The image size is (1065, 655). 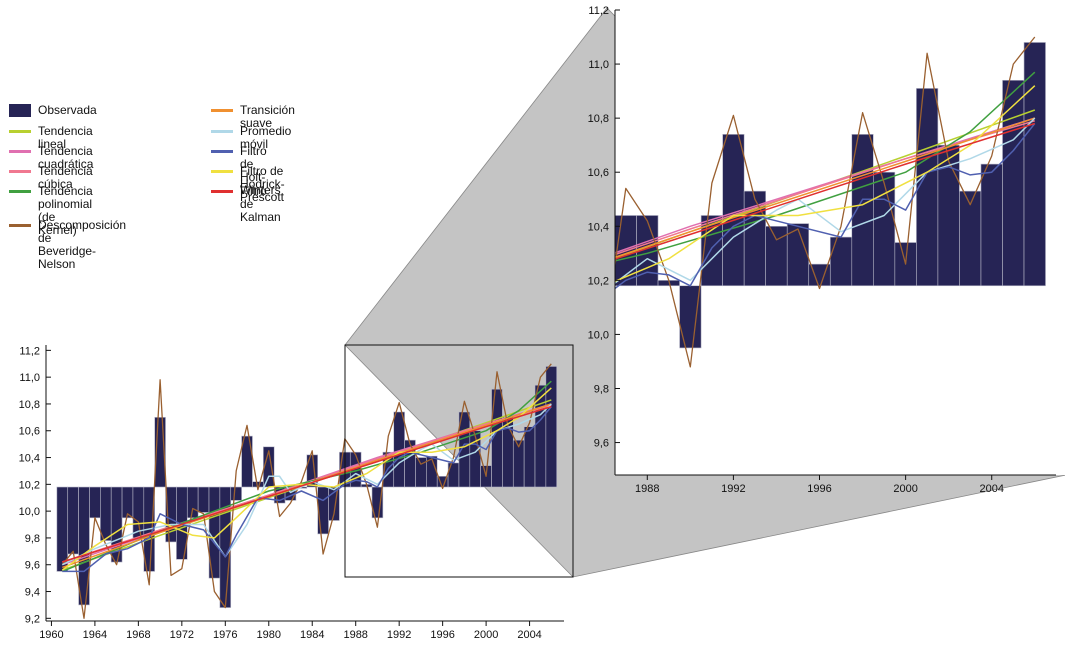 I want to click on legend-label: Tendencia cuadrática, so click(x=66, y=157).